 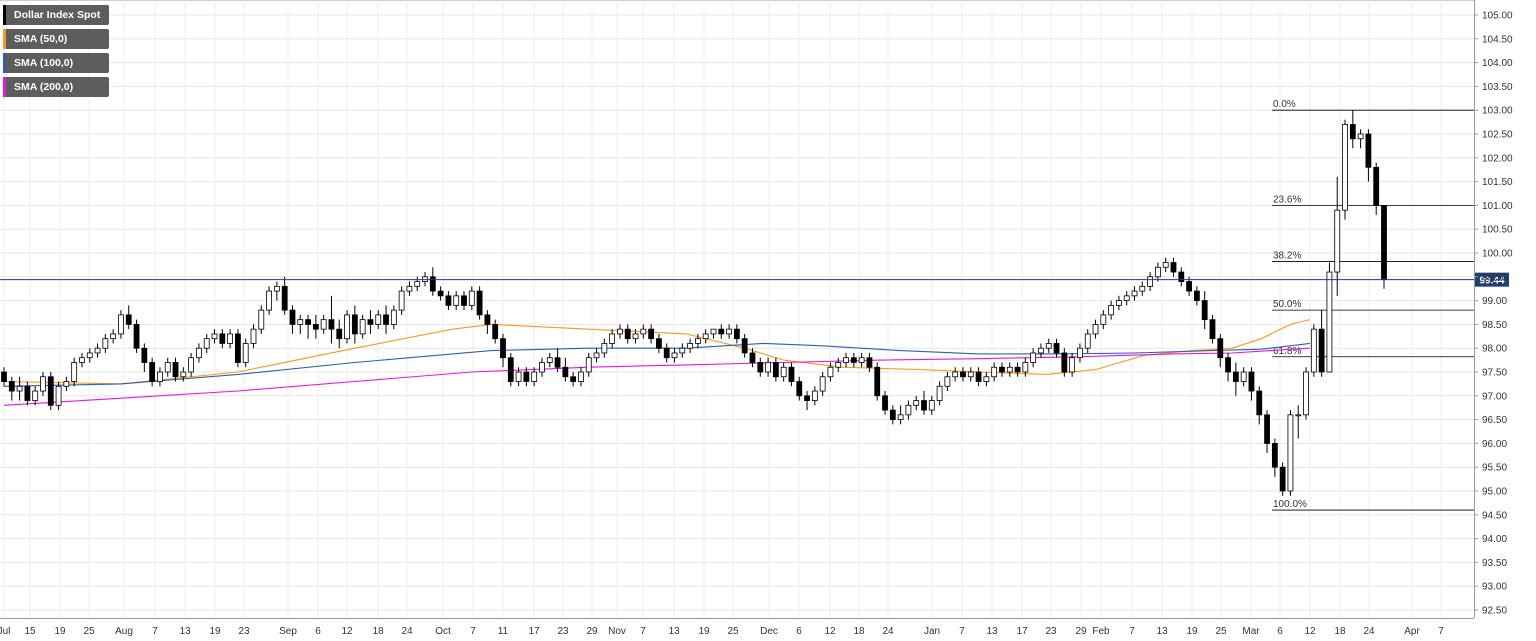 I want to click on y-tick-label: 96.00, so click(x=1494, y=444).